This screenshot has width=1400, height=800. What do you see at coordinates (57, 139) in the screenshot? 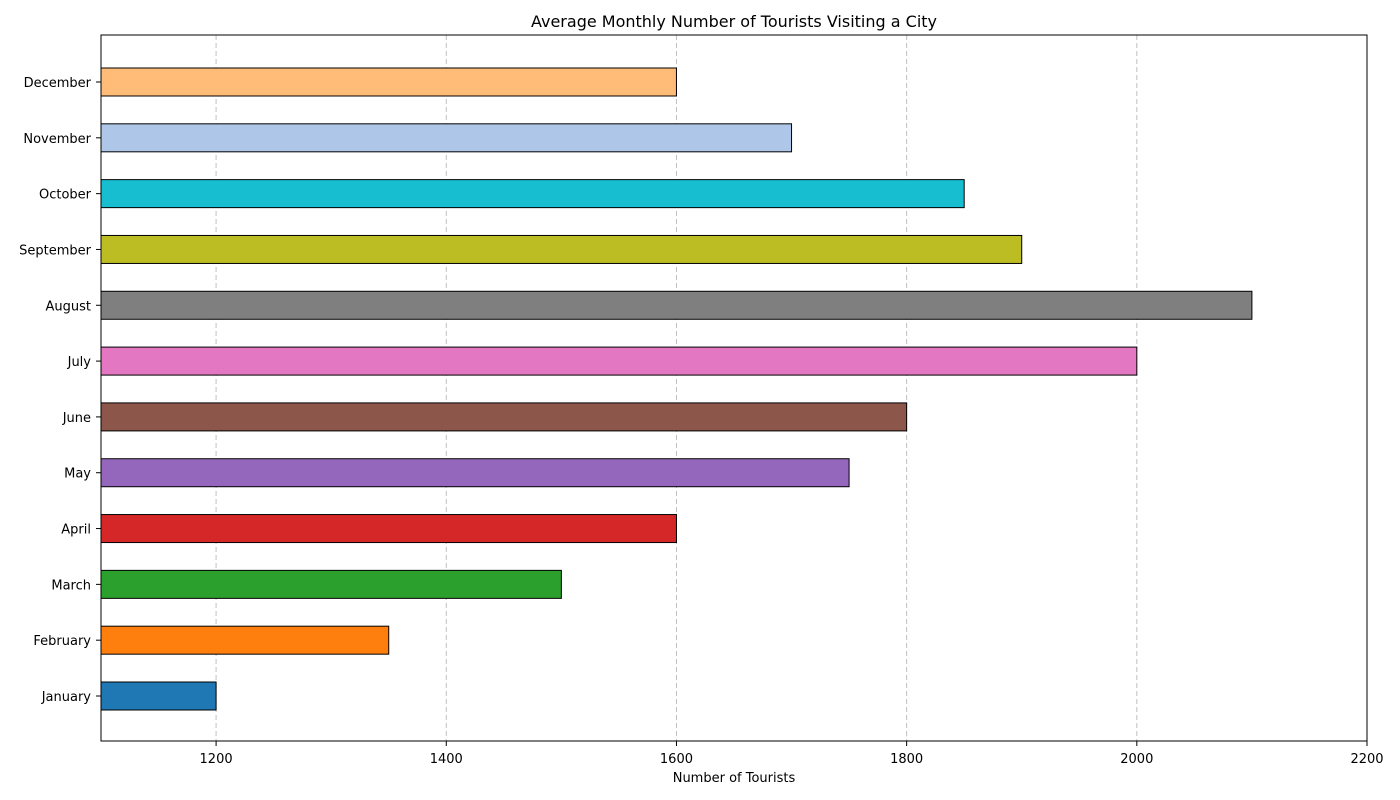
I see `y-tick-label-november: November` at bounding box center [57, 139].